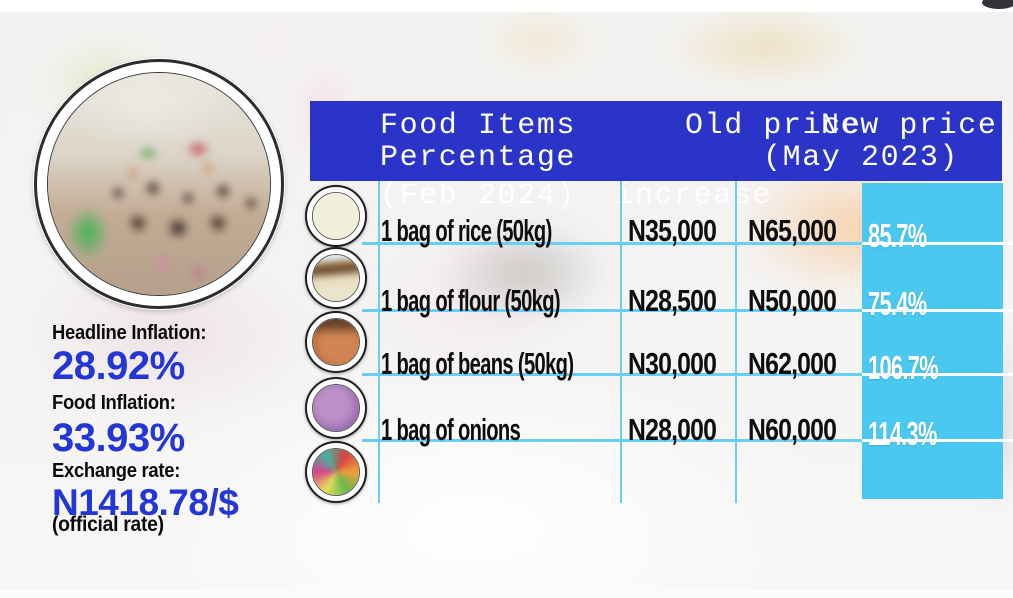 The width and height of the screenshot is (1013, 598). I want to click on percentage-column-band, so click(932, 341).